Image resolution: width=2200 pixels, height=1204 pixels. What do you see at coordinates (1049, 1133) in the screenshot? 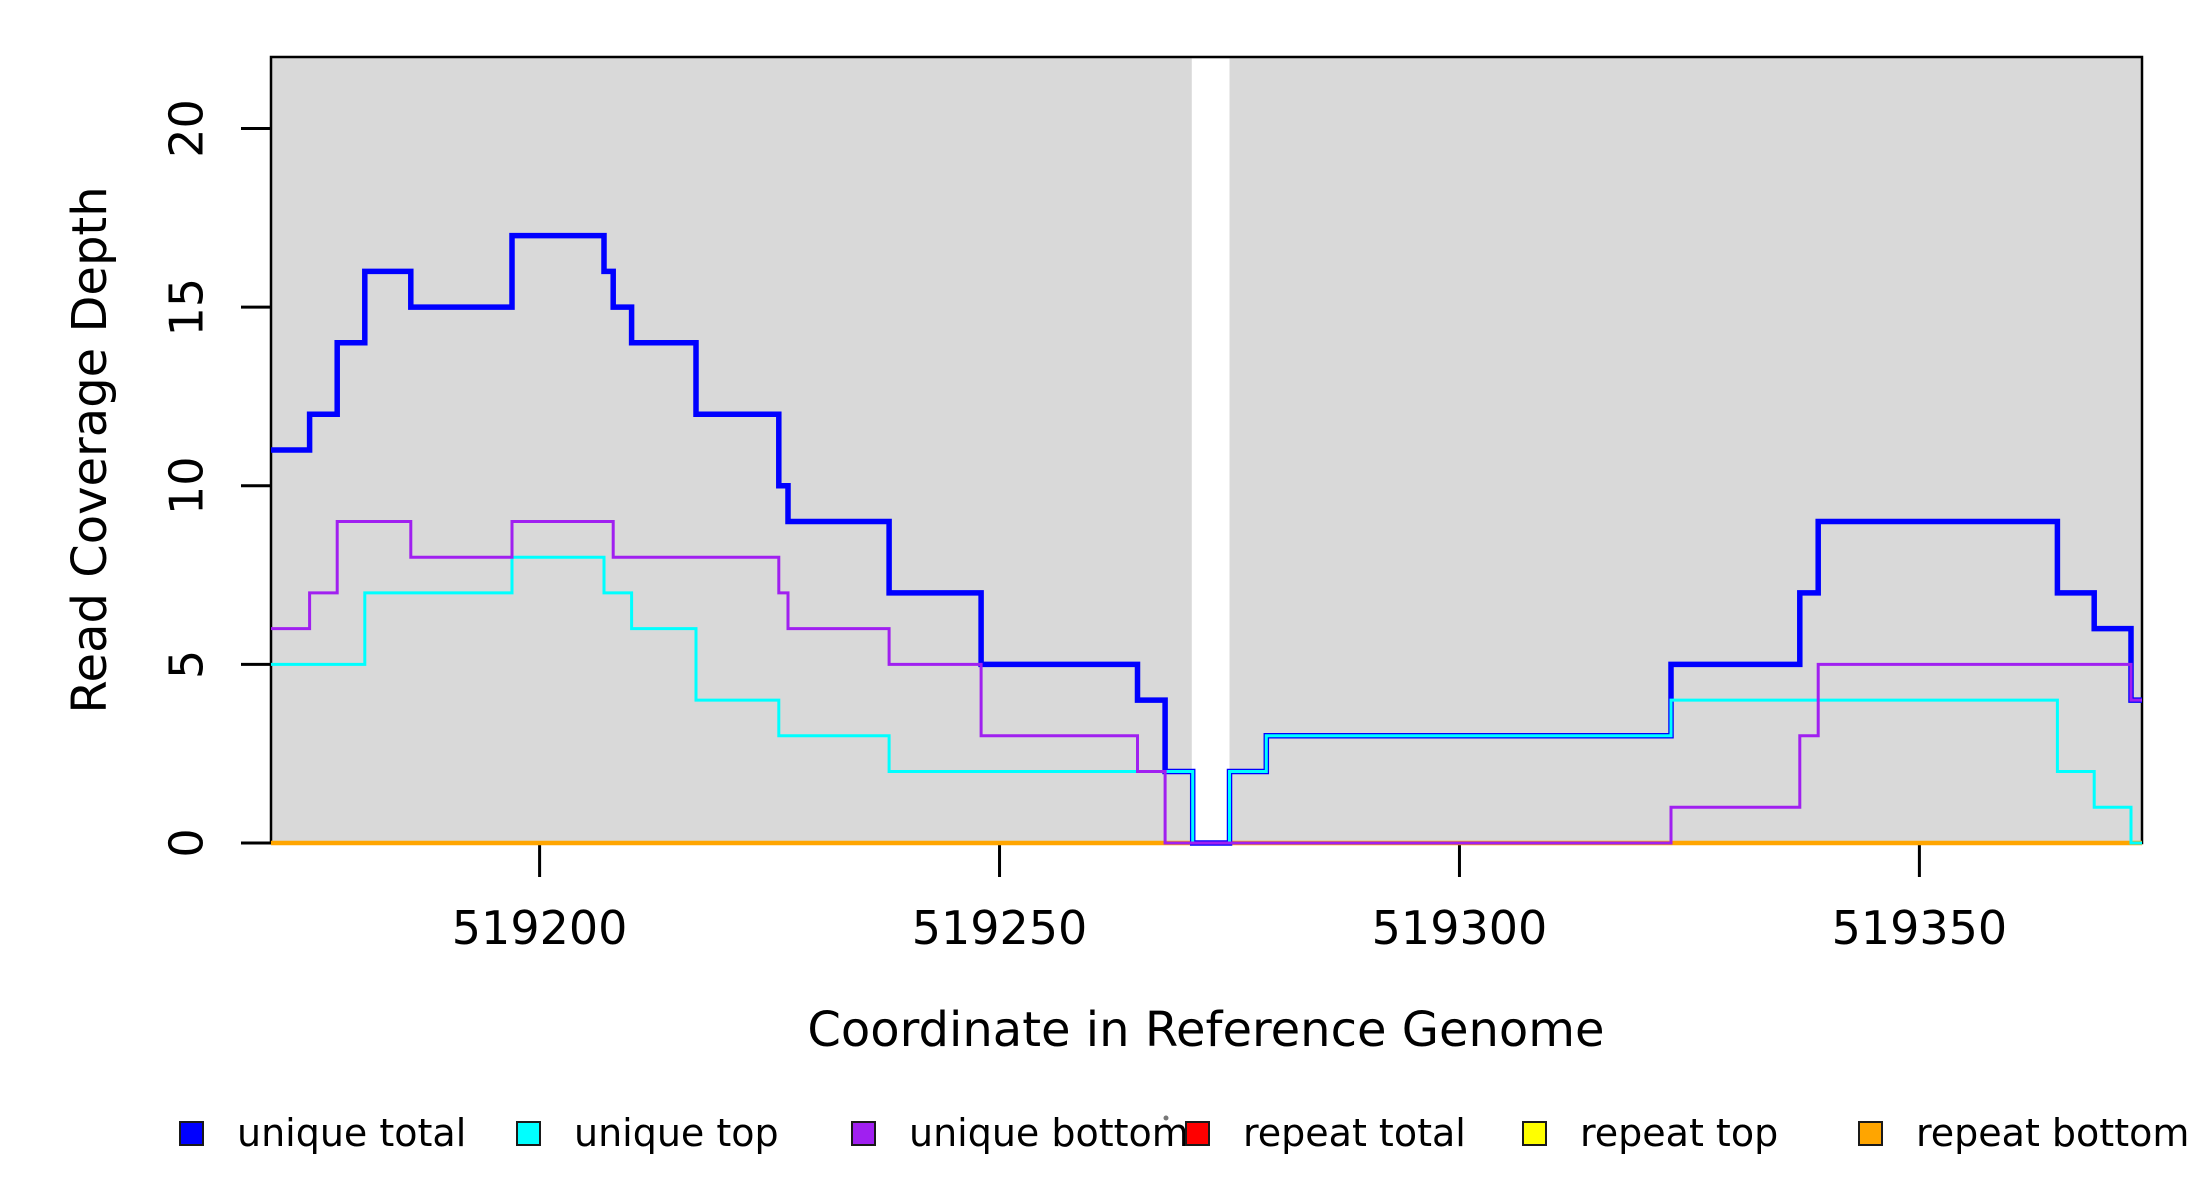
I see `legend-label: unique bottom` at bounding box center [1049, 1133].